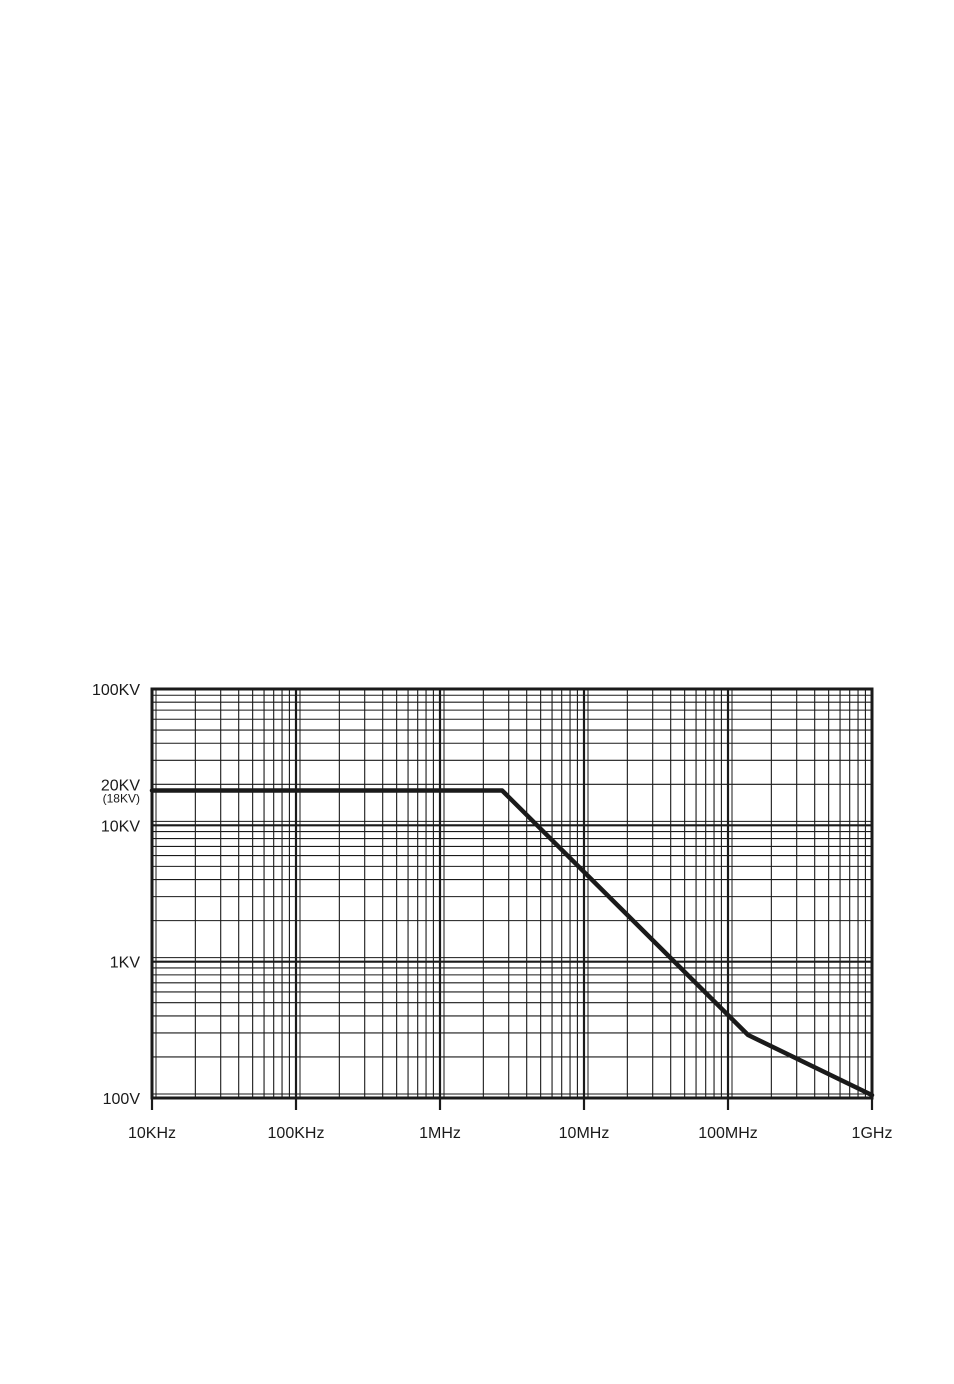 This screenshot has width=954, height=1384. Describe the element at coordinates (152, 1133) in the screenshot. I see `x-tick-label: 10KHz` at that location.